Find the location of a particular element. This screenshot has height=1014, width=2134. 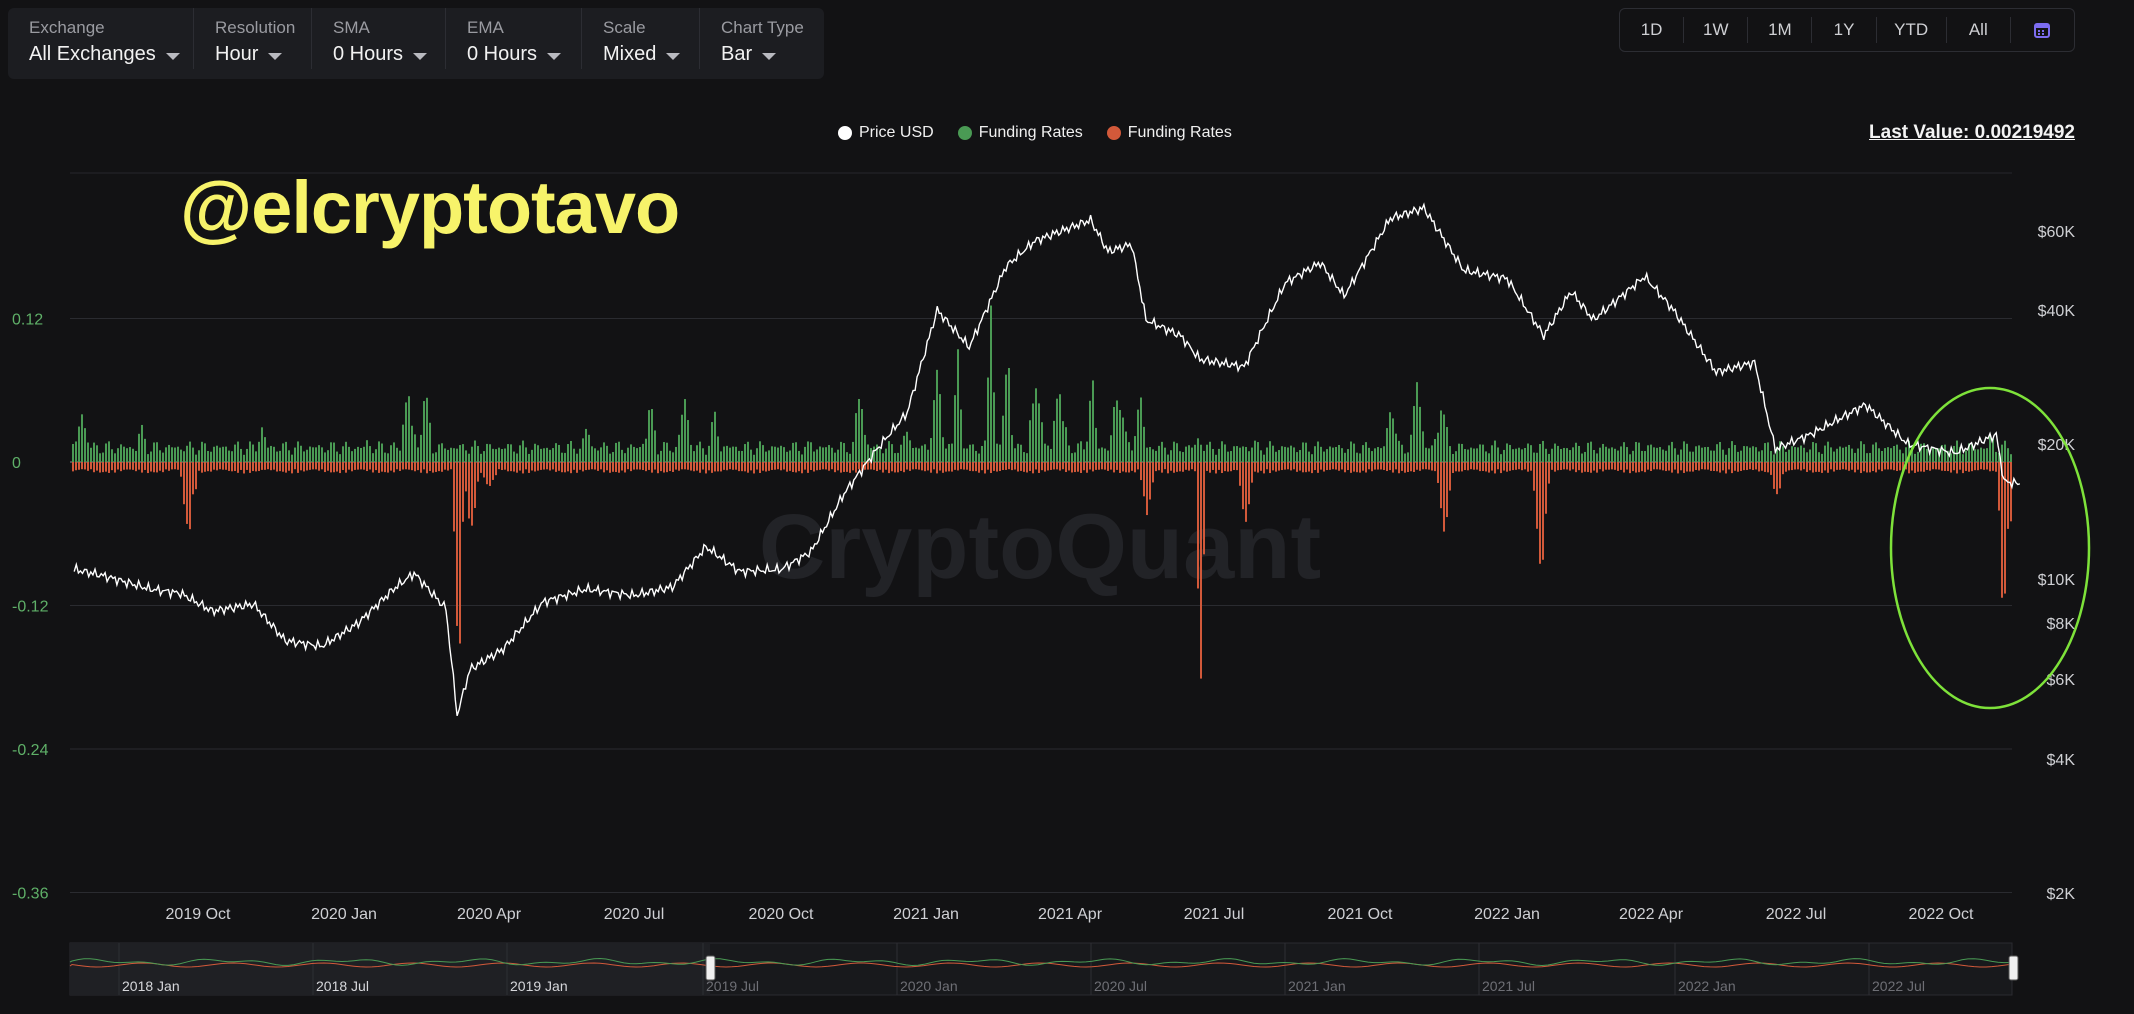

range-button-1d: 1D is located at coordinates (1652, 30).